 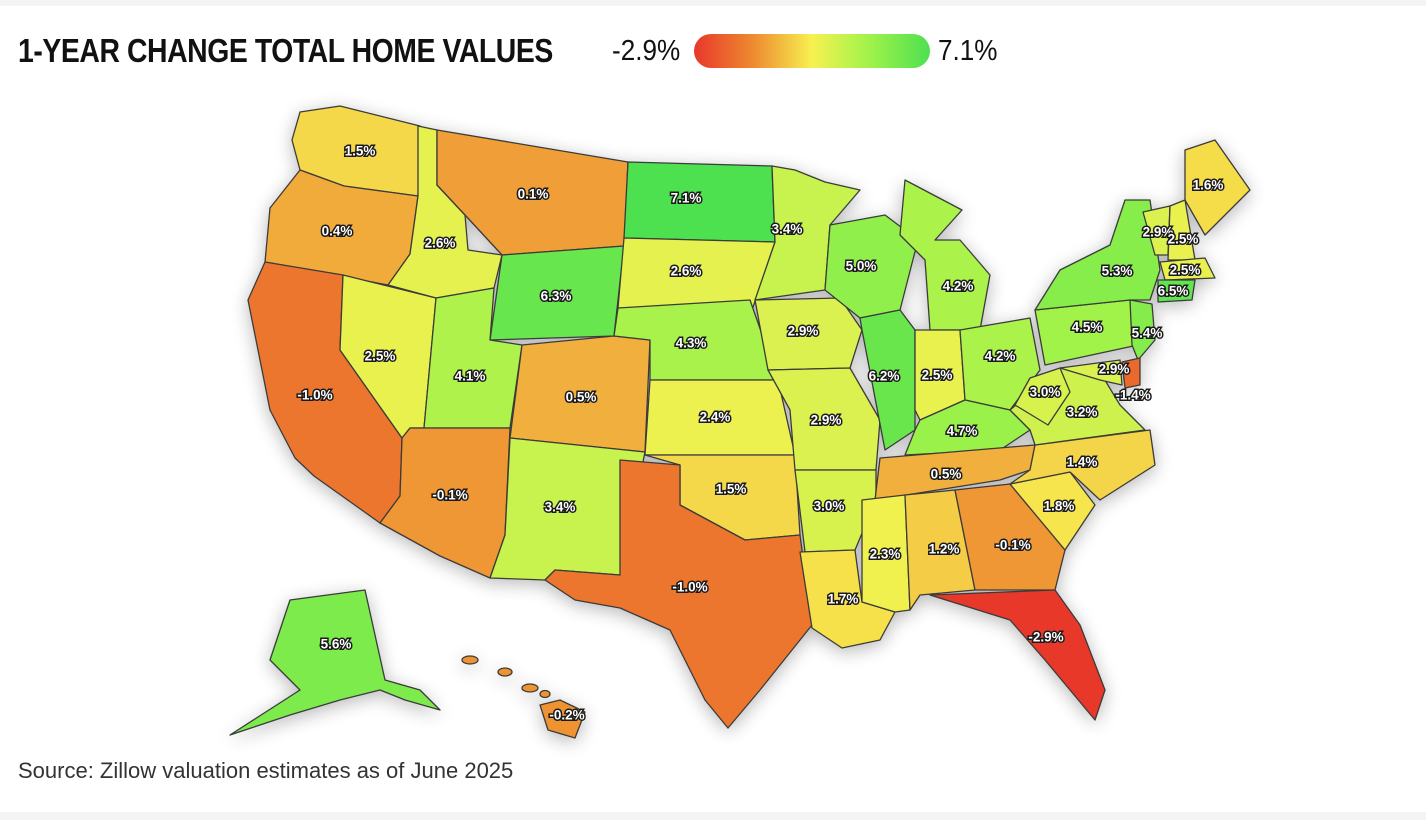 I want to click on state-label-ky: 4.7%, so click(x=962, y=431).